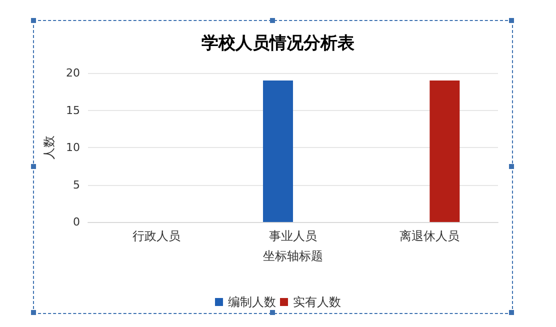 The image size is (556, 327). I want to click on x-tick-label: 事业人员, so click(293, 236).